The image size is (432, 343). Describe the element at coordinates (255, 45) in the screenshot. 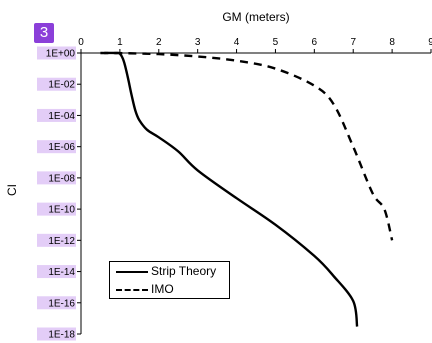

I see `x-axis-ticks: 0 1 2 3 4 5 6 7 8 9` at that location.